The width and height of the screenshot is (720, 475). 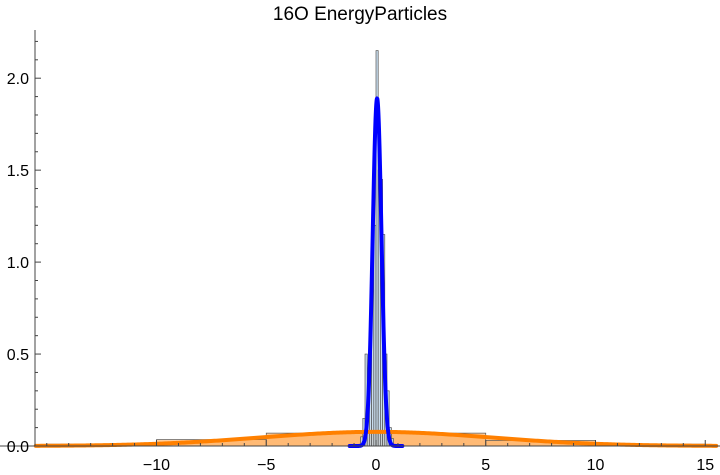 I want to click on y-tick-label: 0.0, so click(x=18, y=447).